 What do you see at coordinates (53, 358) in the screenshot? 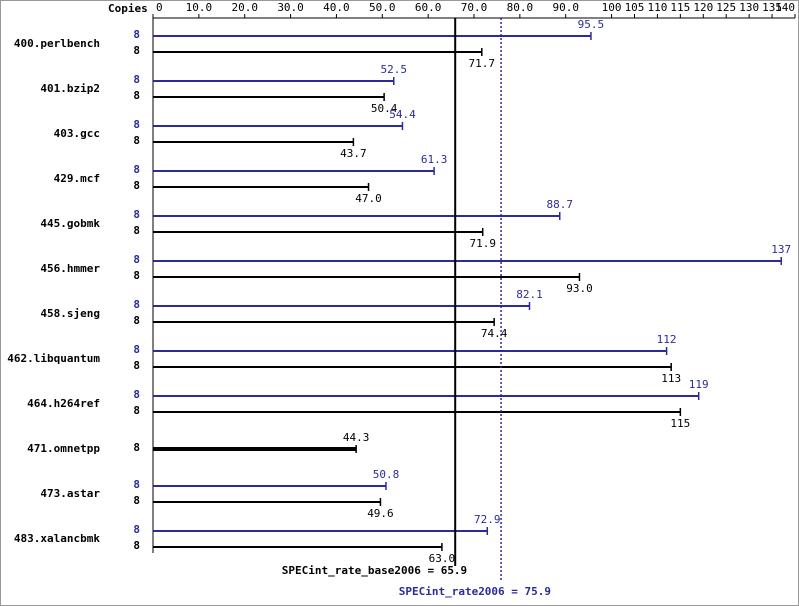
I see `category-label: 462.libquantum` at bounding box center [53, 358].